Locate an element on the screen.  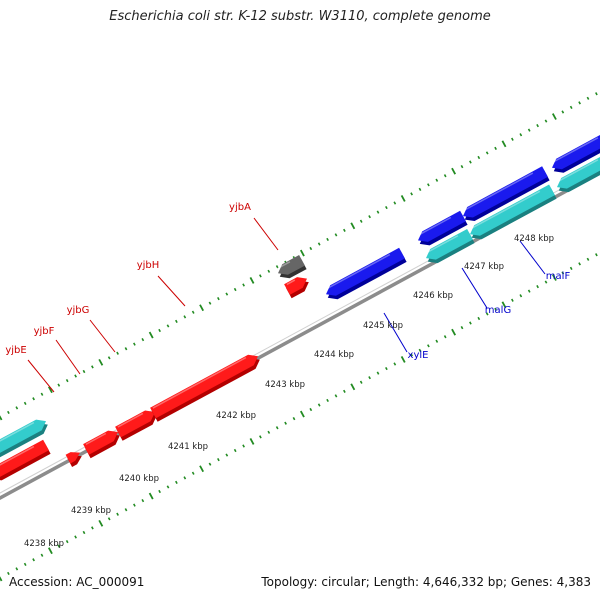
gene-xylE-arrow-shine is located at coordinates (358, 271).